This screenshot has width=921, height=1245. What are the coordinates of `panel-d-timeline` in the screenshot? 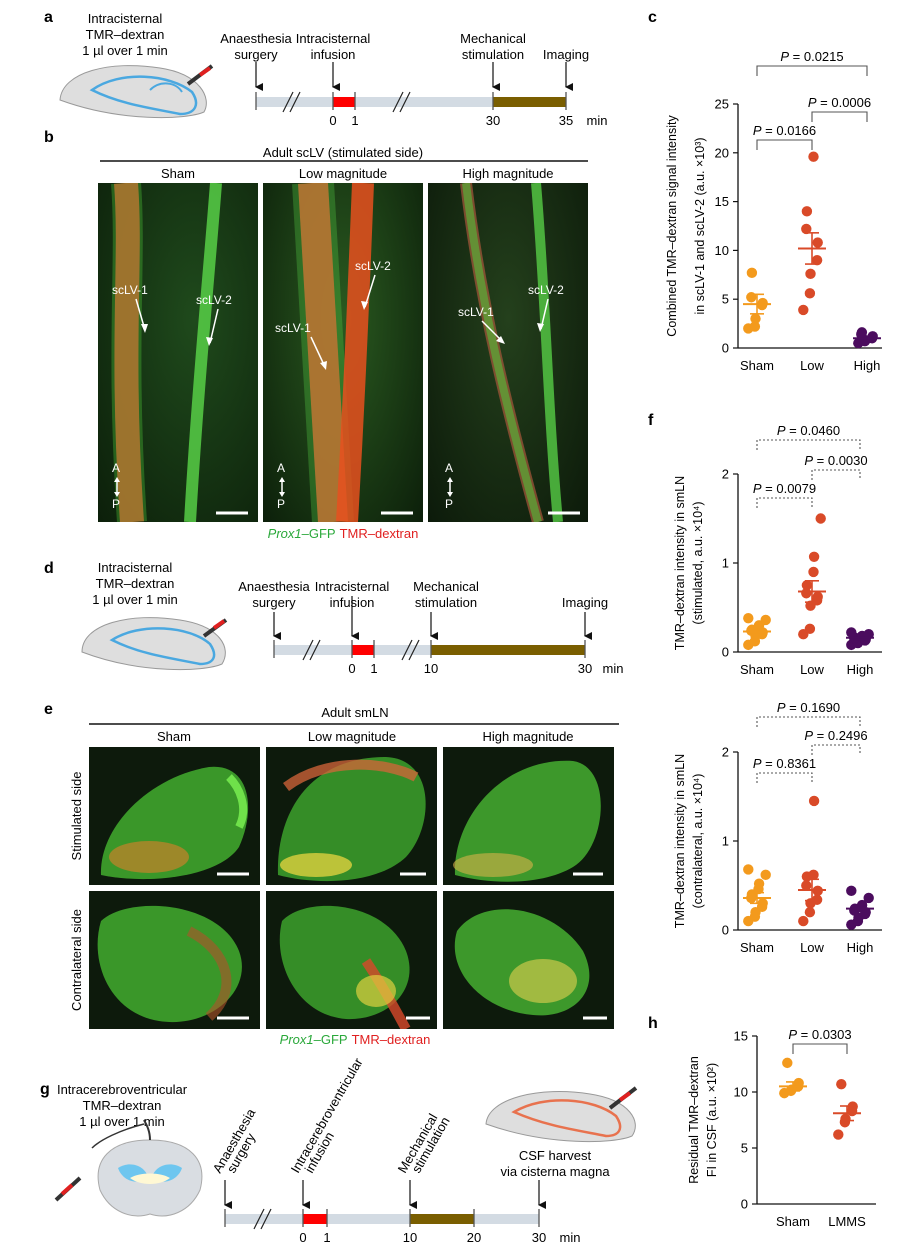 It's located at (432, 628).